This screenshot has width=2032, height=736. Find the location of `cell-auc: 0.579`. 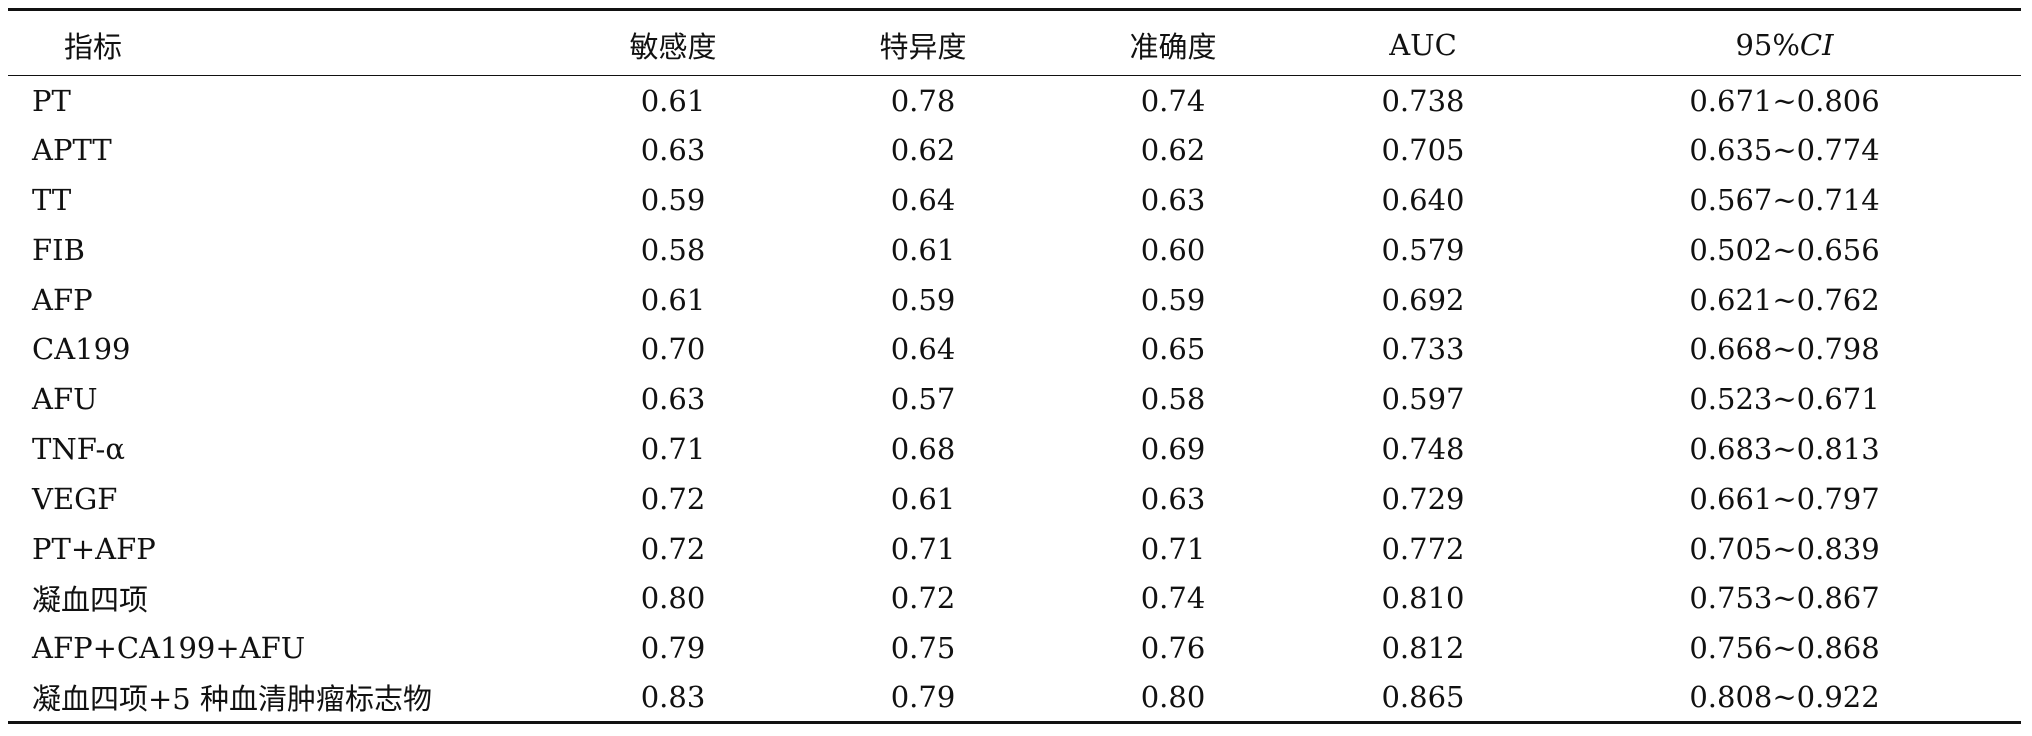

cell-auc: 0.579 is located at coordinates (1423, 249).